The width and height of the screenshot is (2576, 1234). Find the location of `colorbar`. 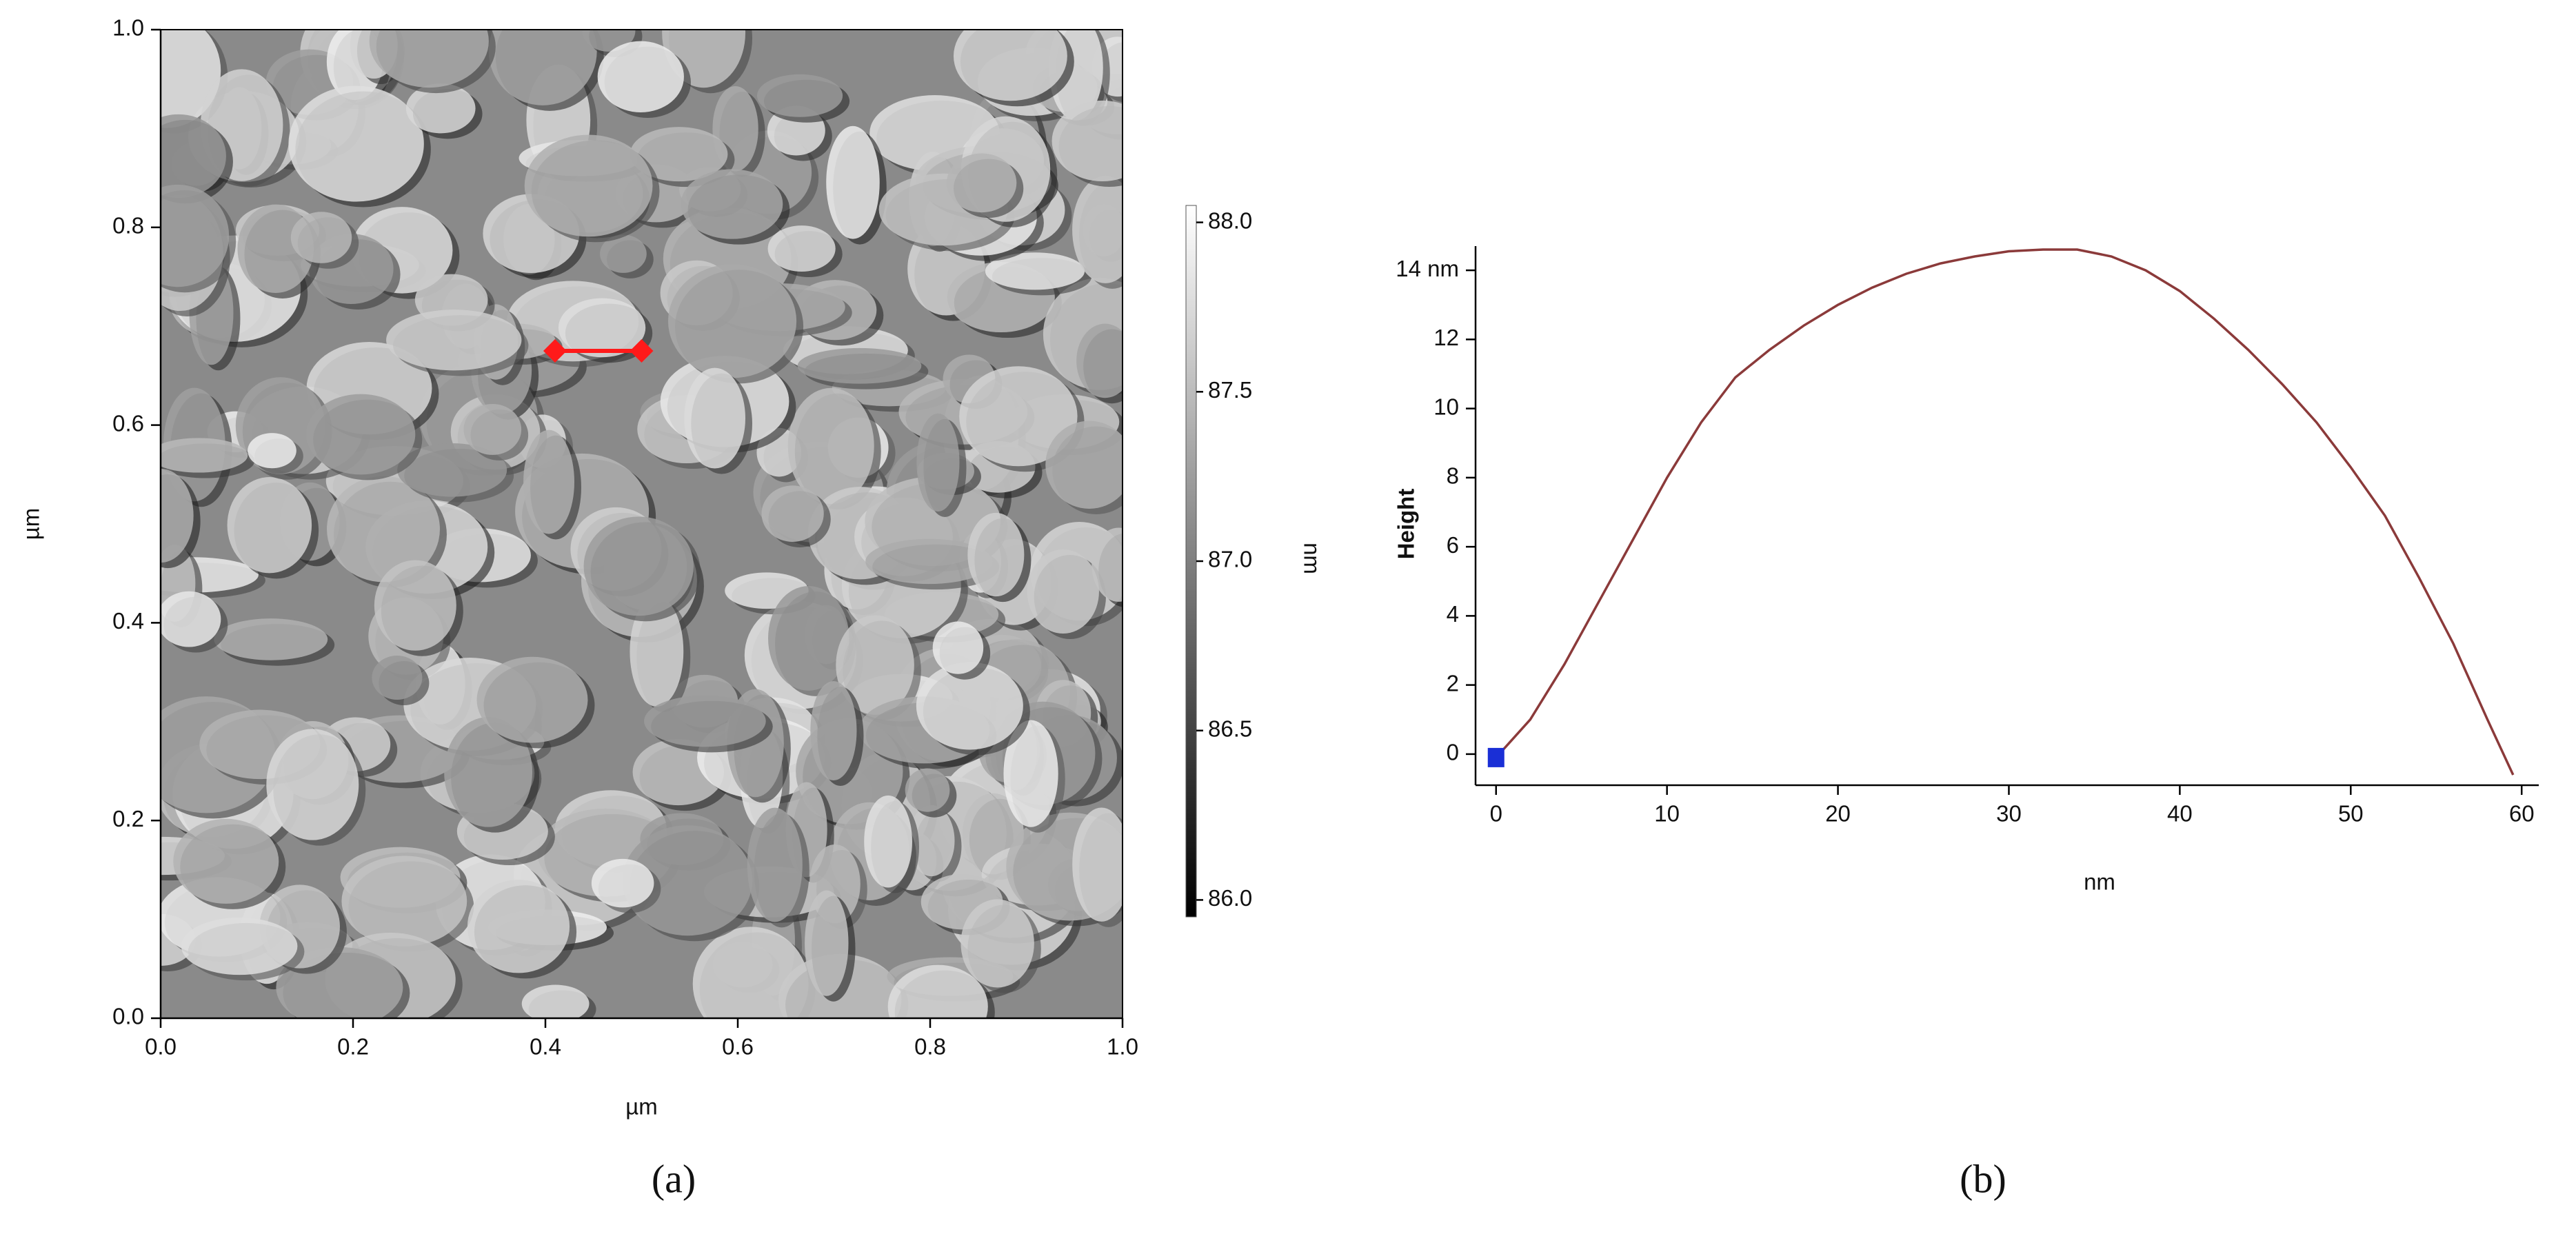

colorbar is located at coordinates (1191, 561).